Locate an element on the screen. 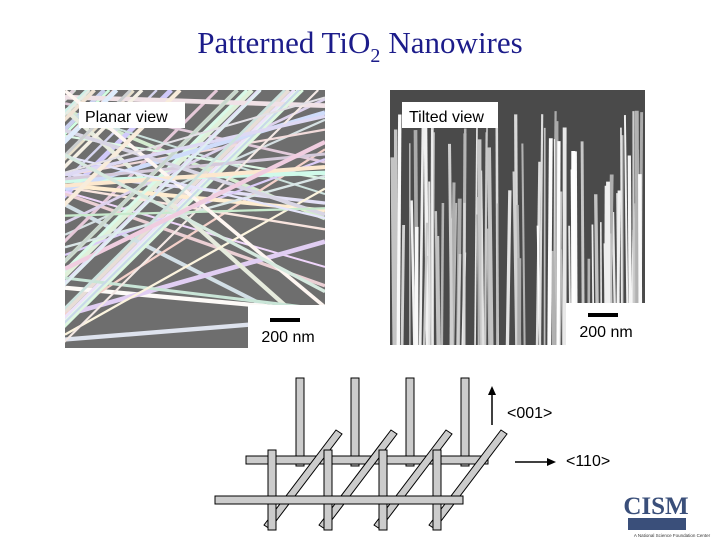 The image size is (720, 540). title-main: Patterned TiO is located at coordinates (283, 42).